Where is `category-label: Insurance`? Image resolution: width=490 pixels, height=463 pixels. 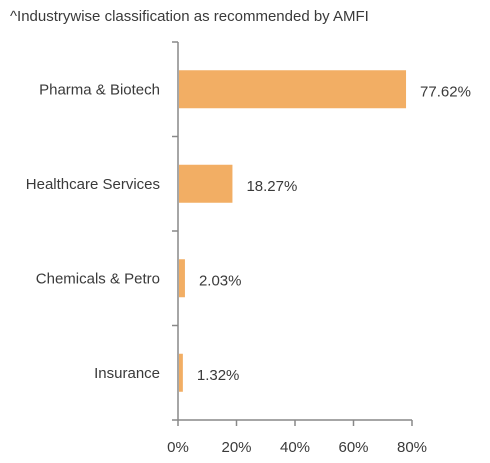
category-label: Insurance is located at coordinates (127, 373).